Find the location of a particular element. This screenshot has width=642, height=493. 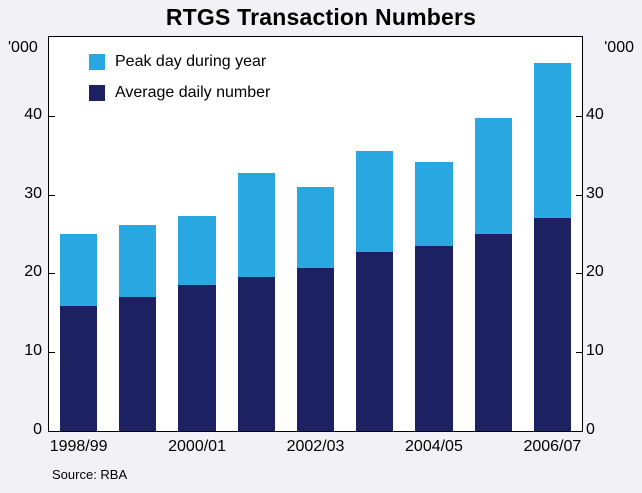

bar-peak-2004/05 is located at coordinates (434, 204).